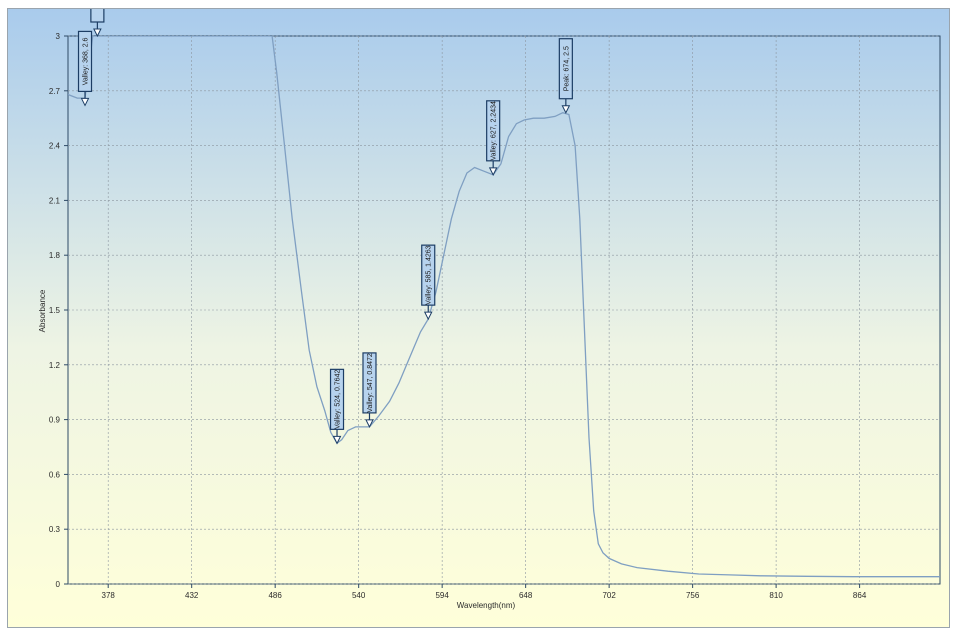 The width and height of the screenshot is (956, 633). I want to click on annotation-text: Valley: 368, 2.6, so click(86, 61).